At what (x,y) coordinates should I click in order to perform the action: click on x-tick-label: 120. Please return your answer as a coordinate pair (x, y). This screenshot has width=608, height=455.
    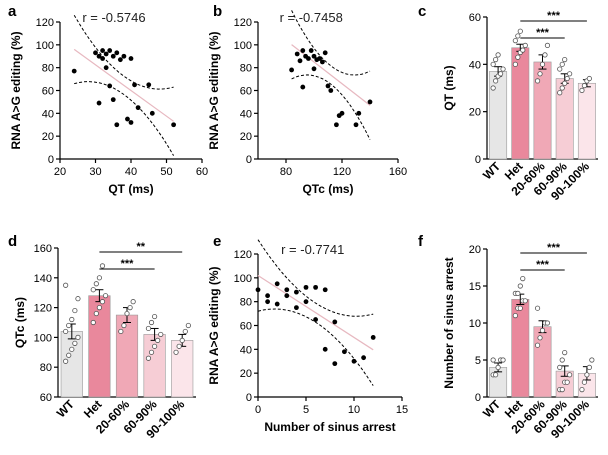
    Looking at the image, I should click on (342, 172).